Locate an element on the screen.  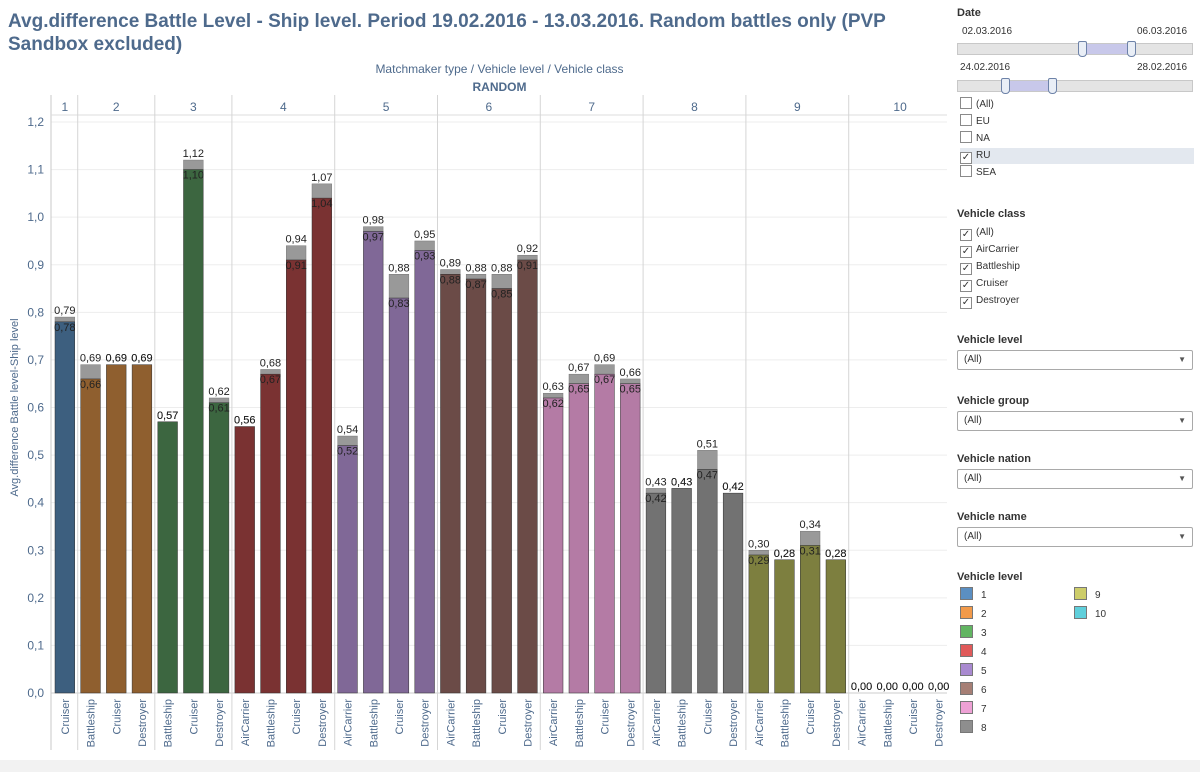
region-option: (All) is located at coordinates (977, 105).